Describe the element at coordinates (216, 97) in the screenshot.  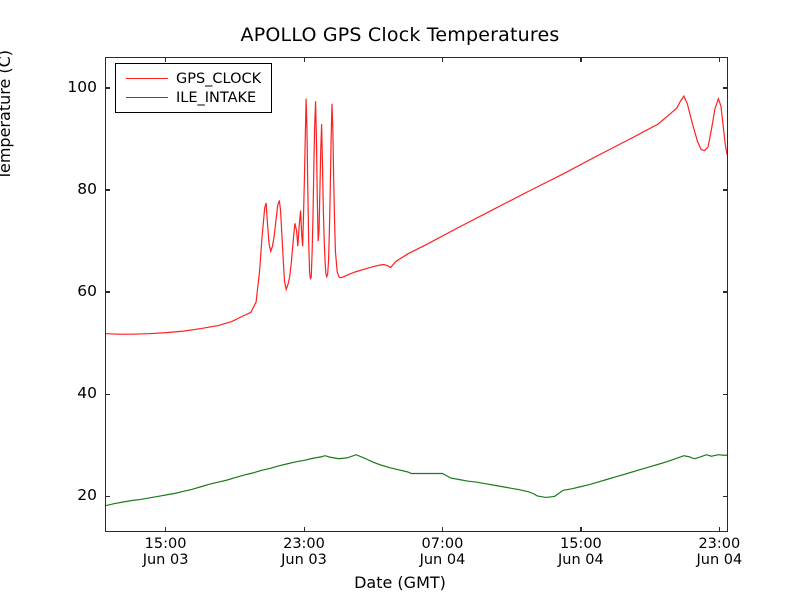
I see `legend-label-ile-intake: ILE_INTAKE` at that location.